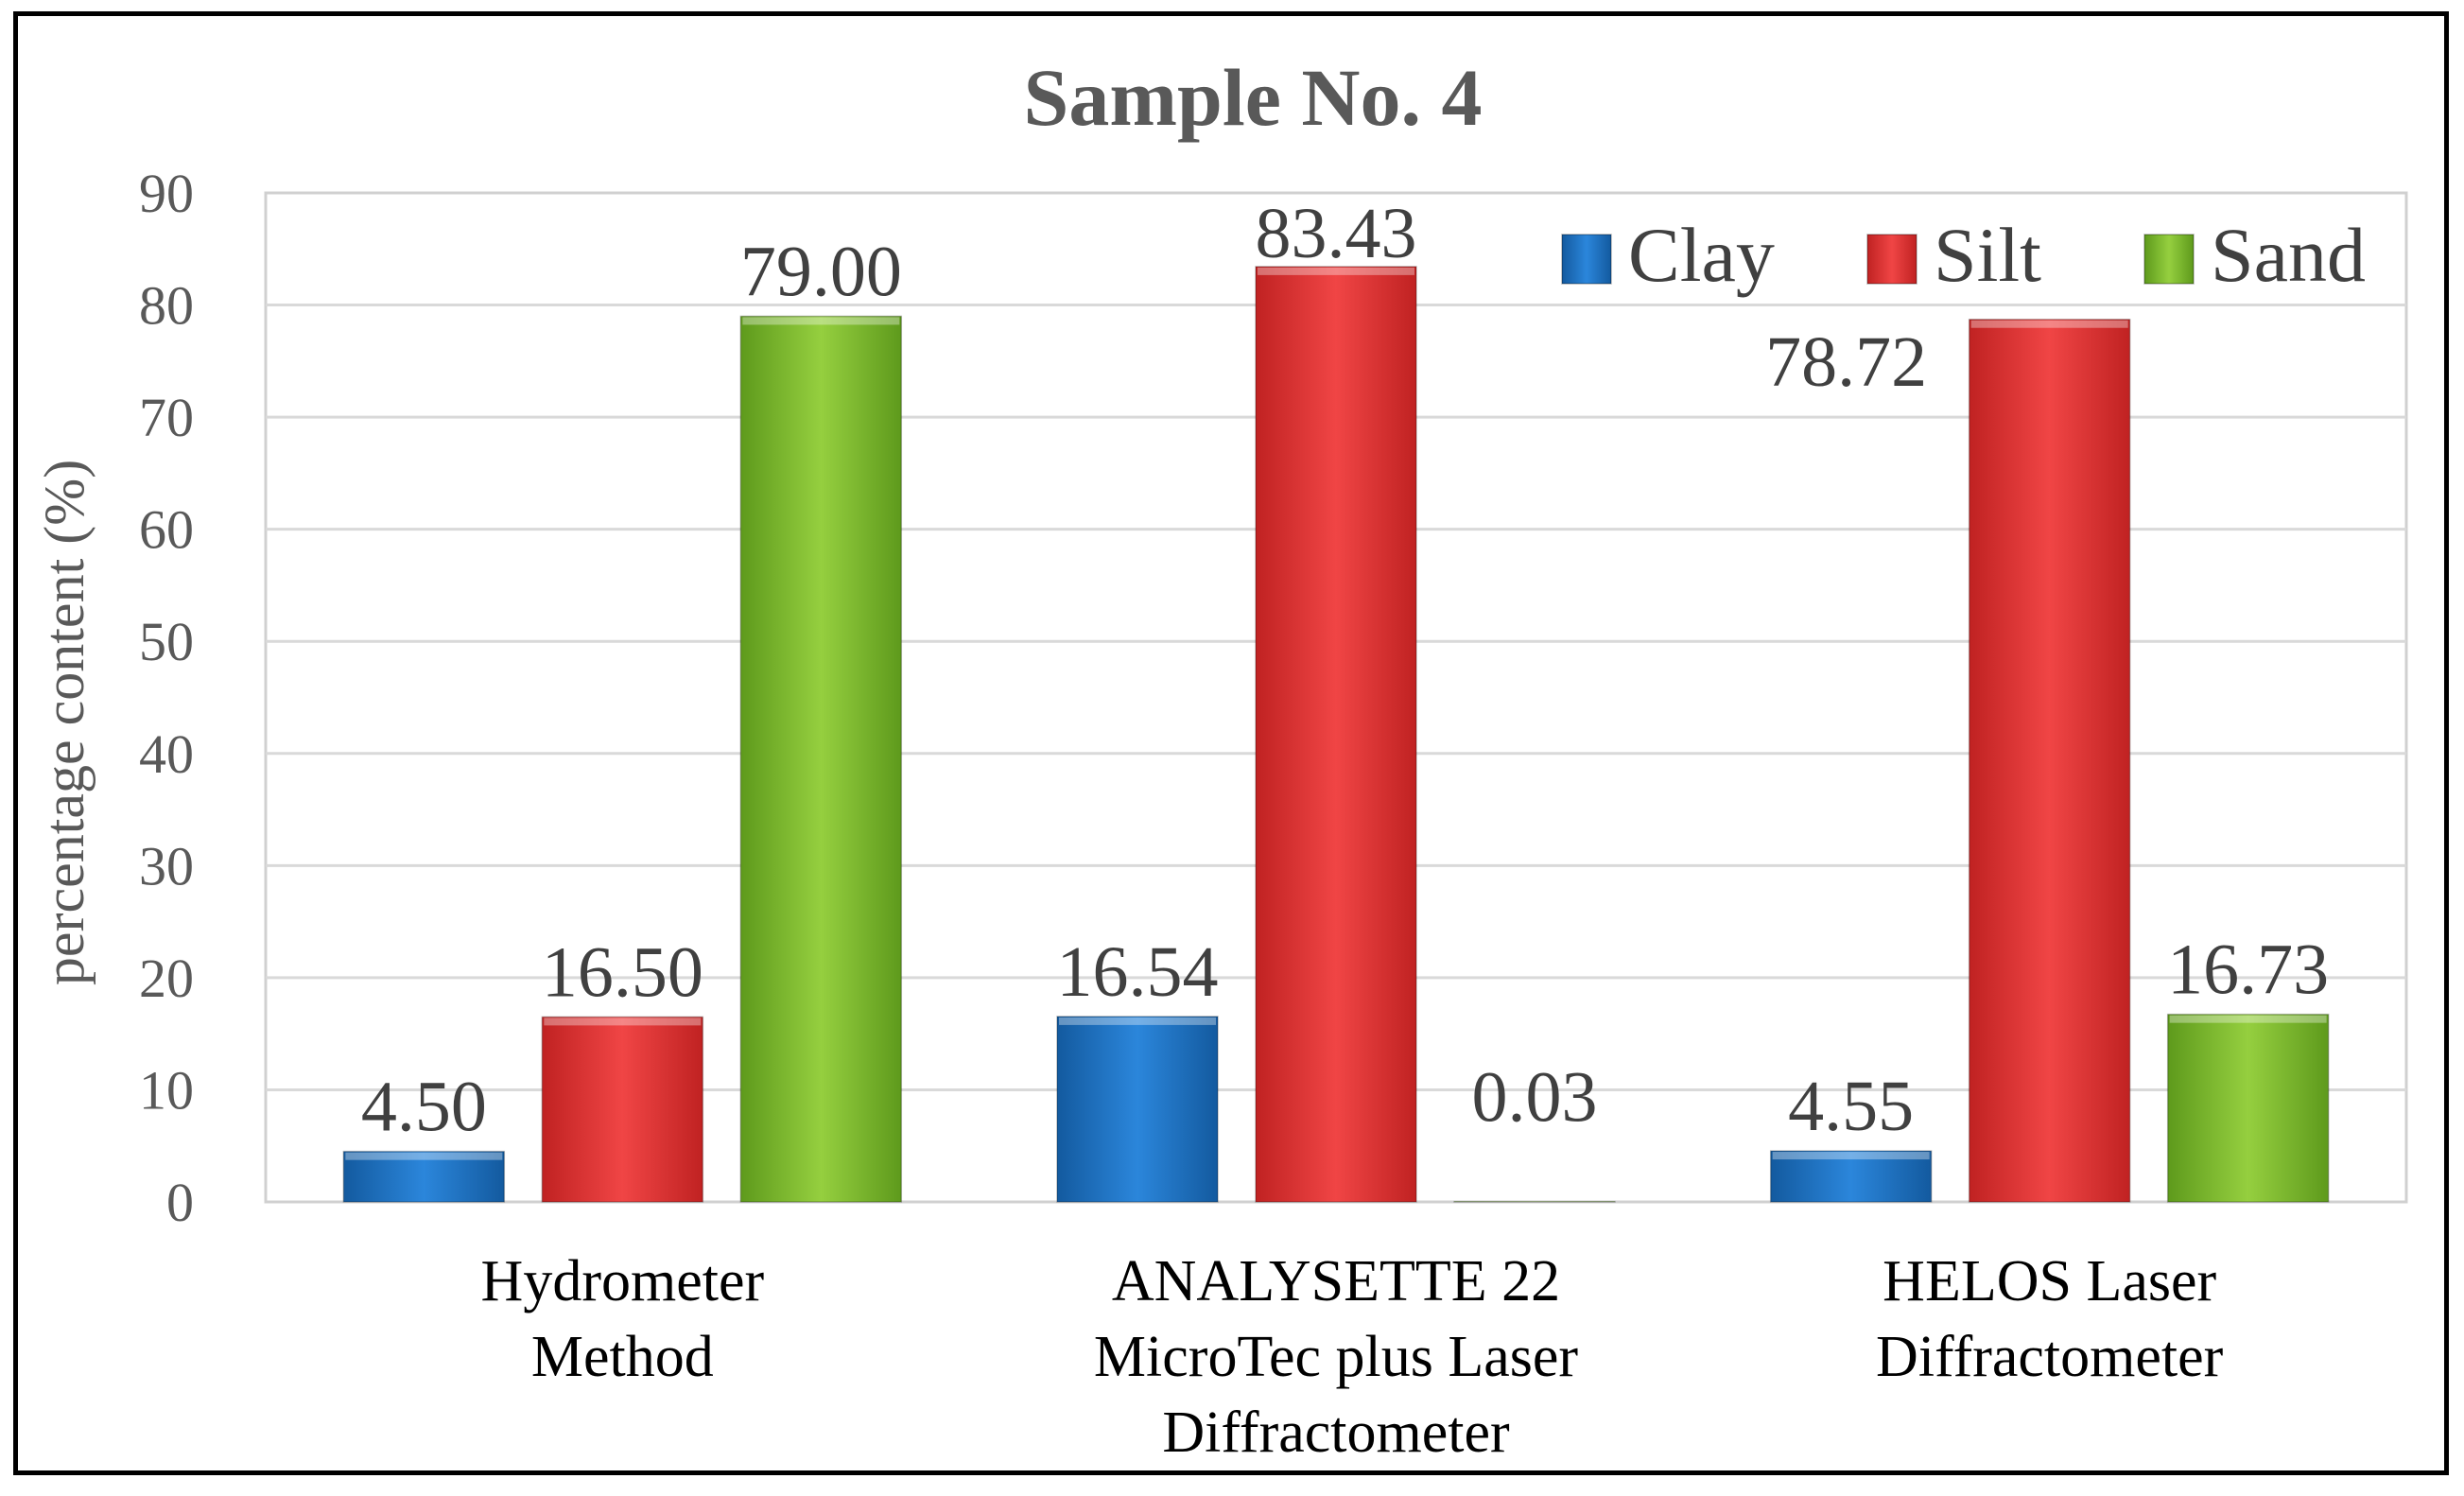 The width and height of the screenshot is (2464, 1496). What do you see at coordinates (1535, 1098) in the screenshot?
I see `data-label: 0.03` at bounding box center [1535, 1098].